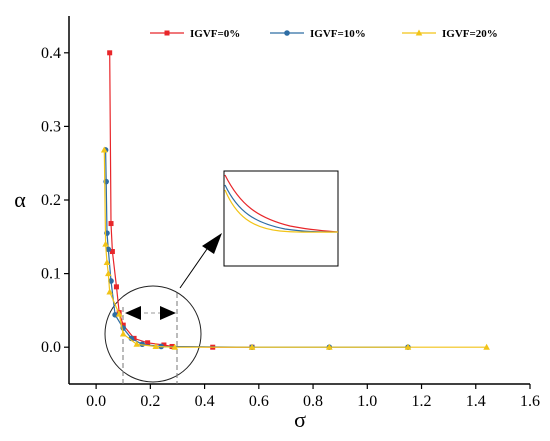 The height and width of the screenshot is (441, 550). Describe the element at coordinates (193, 268) in the screenshot. I see `callout-arrow` at that location.